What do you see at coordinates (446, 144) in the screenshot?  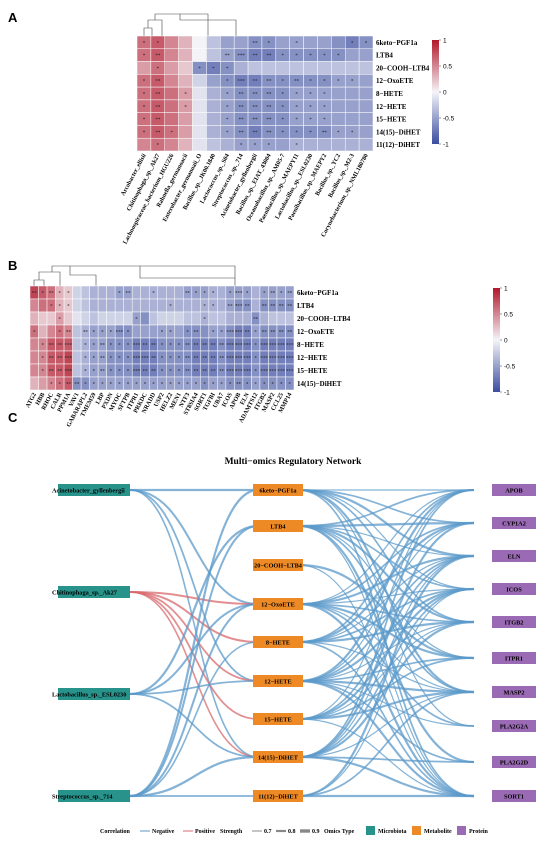 I see `colorbar-tick-label: -1` at bounding box center [446, 144].